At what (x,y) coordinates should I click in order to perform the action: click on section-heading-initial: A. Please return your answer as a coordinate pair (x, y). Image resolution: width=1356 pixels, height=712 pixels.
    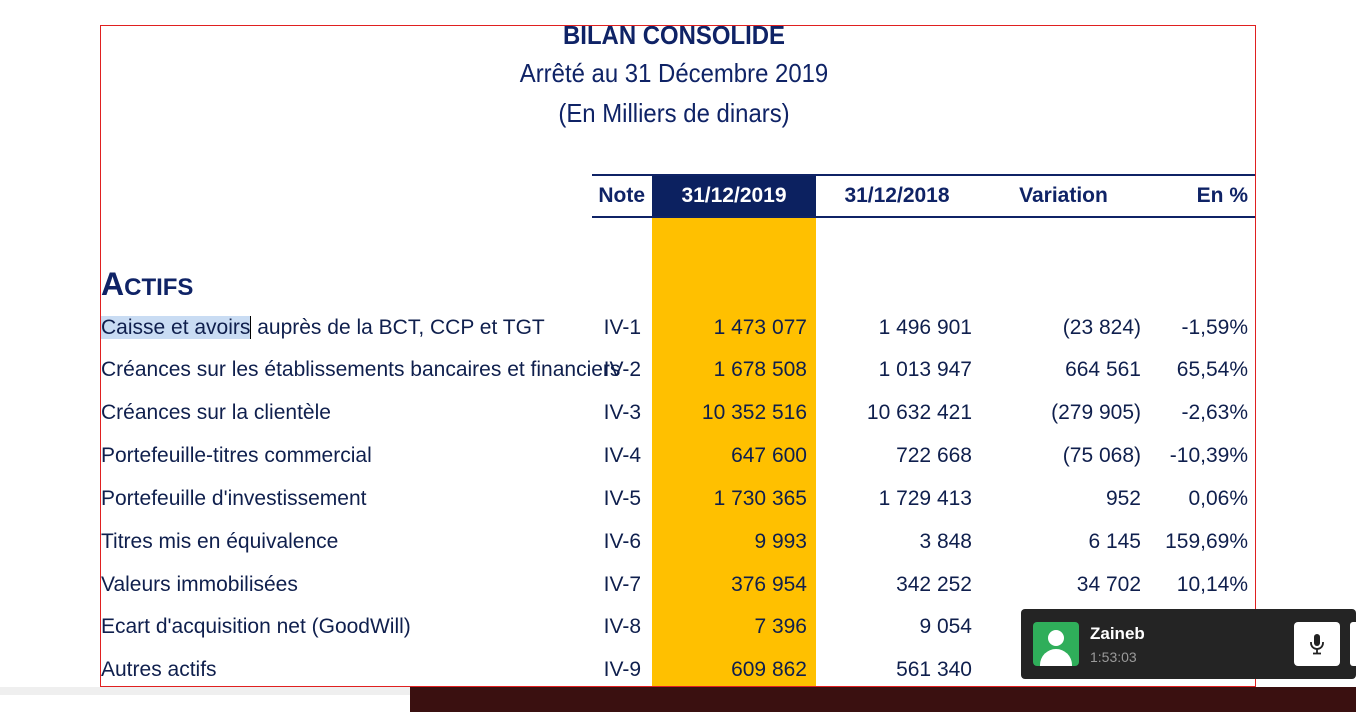
    Looking at the image, I should click on (113, 284).